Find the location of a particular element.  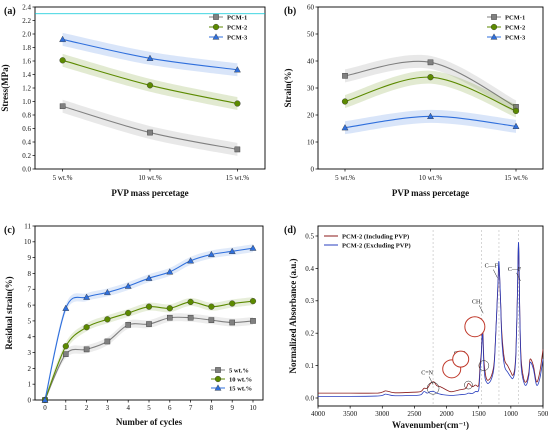

x-axis-title: Wavenumber(cm⁻¹) is located at coordinates (430, 425).